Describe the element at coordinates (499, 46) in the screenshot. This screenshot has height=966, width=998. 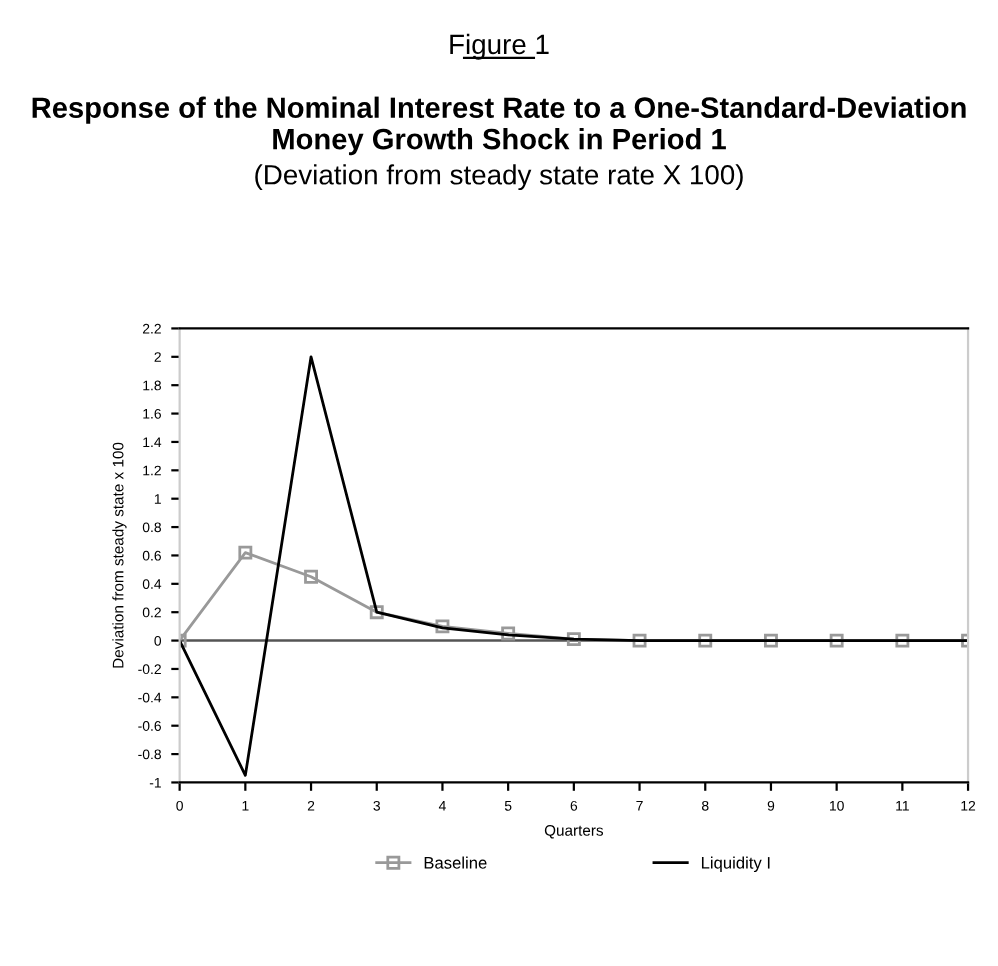
I see `caption: Figure 1` at that location.